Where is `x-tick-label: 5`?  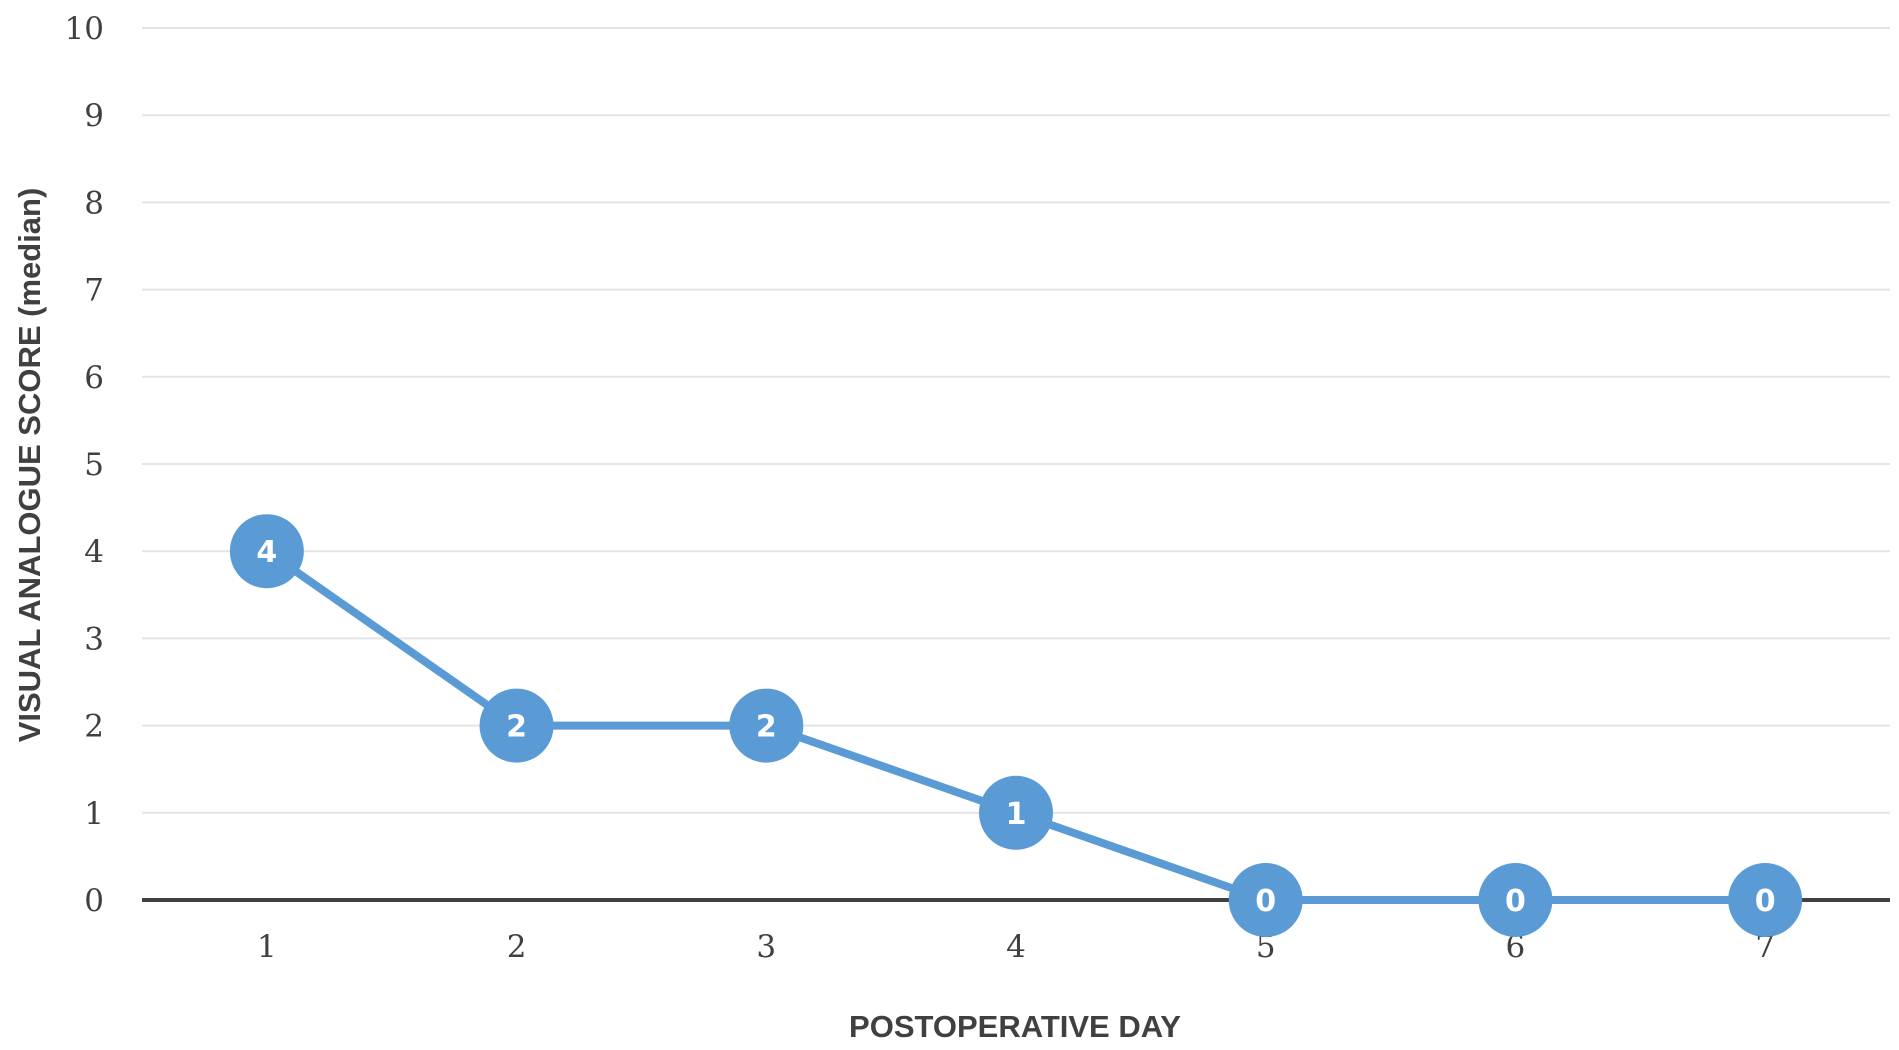
x-tick-label: 5 is located at coordinates (1266, 947).